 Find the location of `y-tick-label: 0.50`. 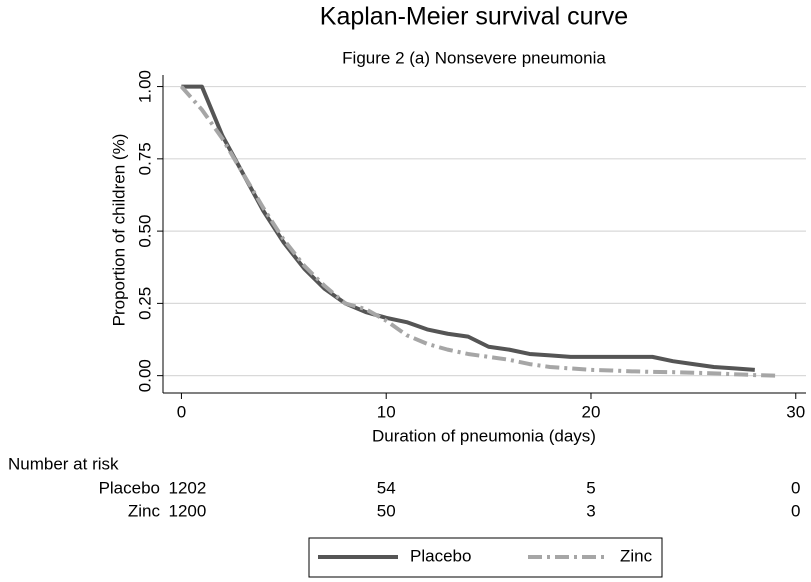

y-tick-label: 0.50 is located at coordinates (144, 231).